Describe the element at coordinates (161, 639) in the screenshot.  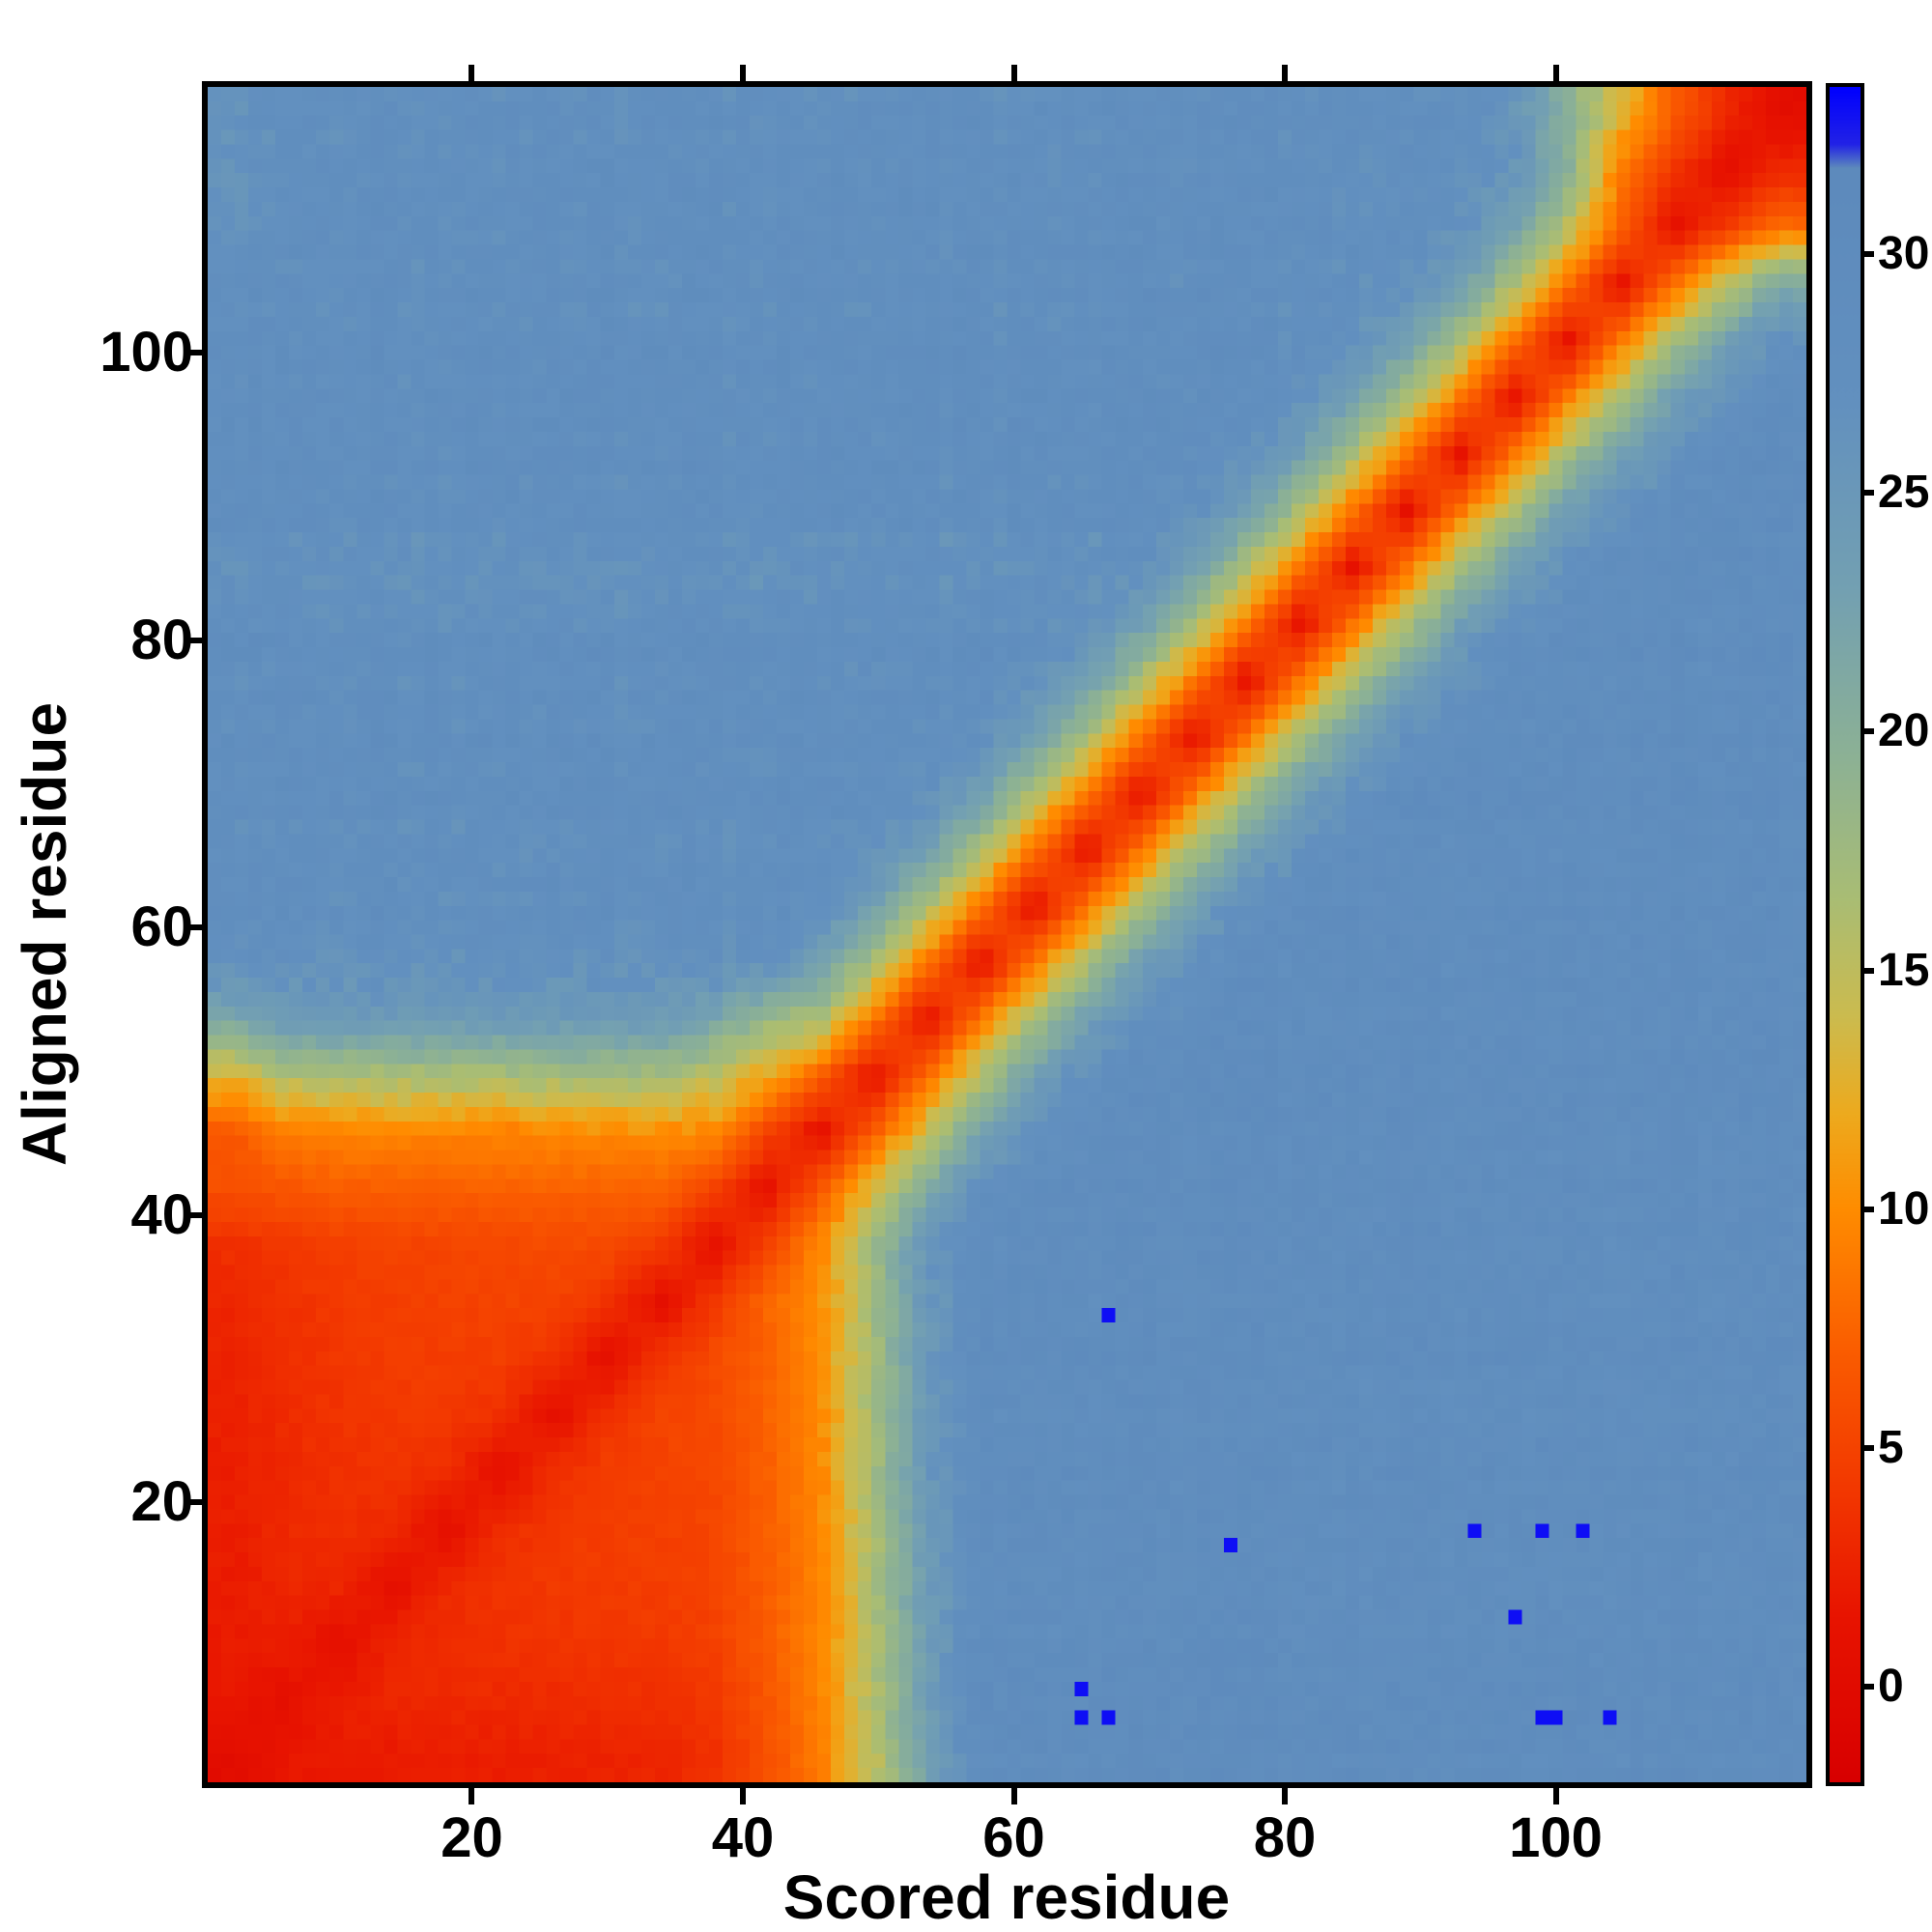
I see `y-axis-tick-label: 80` at that location.